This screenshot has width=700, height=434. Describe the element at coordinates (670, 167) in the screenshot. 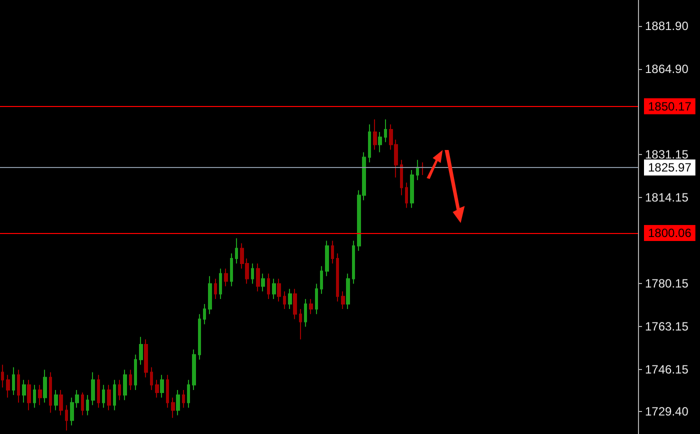

I see `ref-line-label: 1825.97` at that location.